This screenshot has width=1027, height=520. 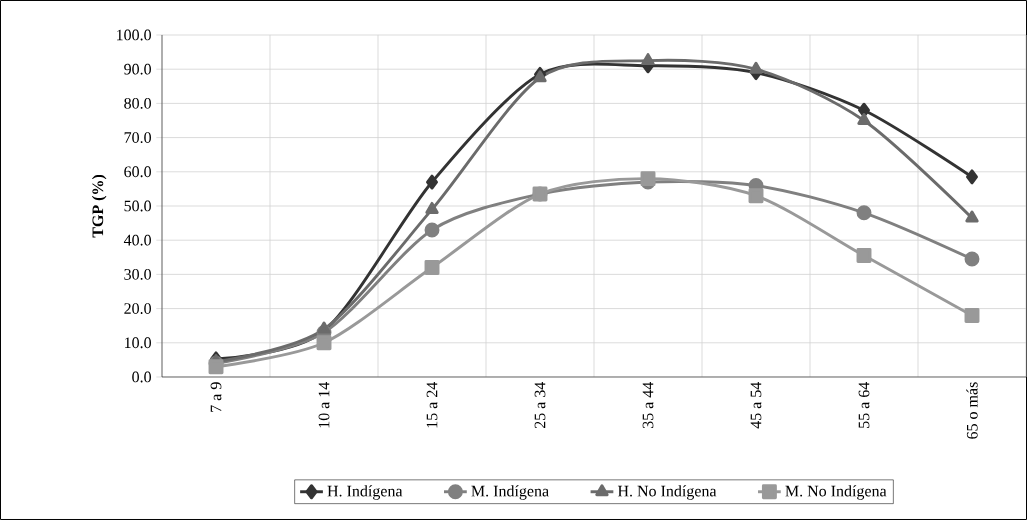 What do you see at coordinates (137, 172) in the screenshot?
I see `y-tick-label: 60.0` at bounding box center [137, 172].